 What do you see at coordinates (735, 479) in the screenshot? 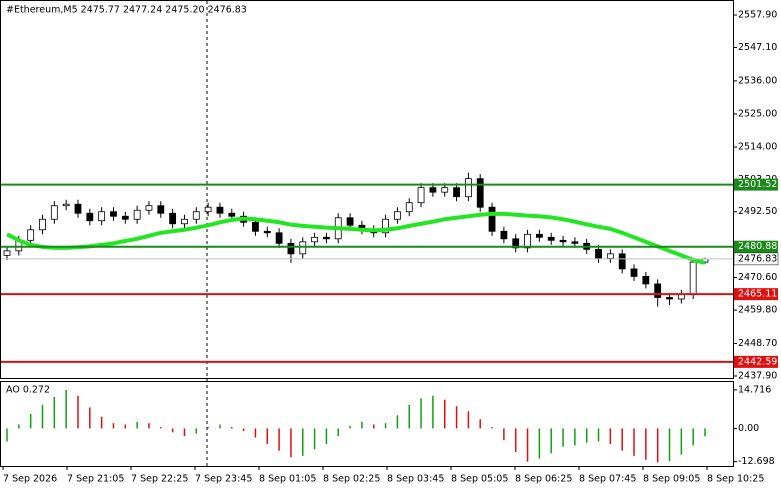
I see `x-tick-label: 8 Sep 10:25` at bounding box center [735, 479].